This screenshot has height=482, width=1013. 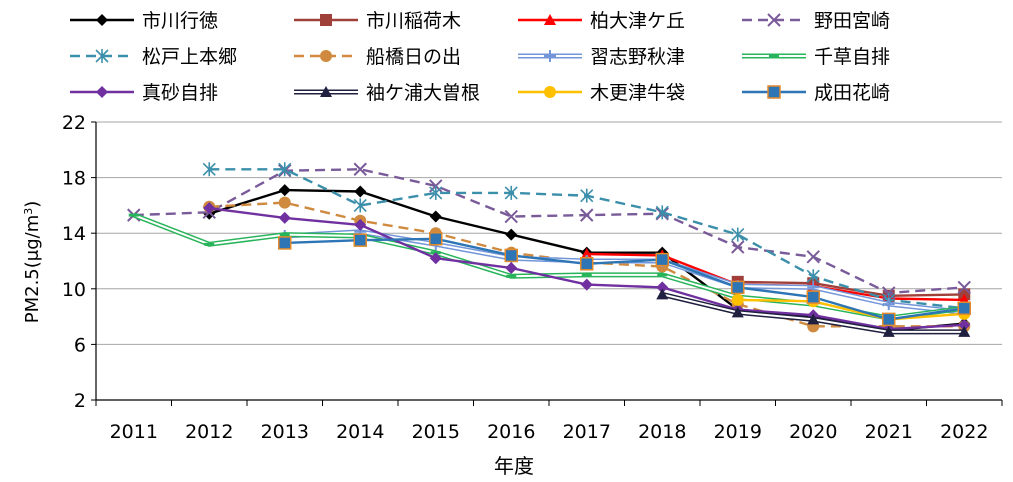 What do you see at coordinates (153, 57) in the screenshot?
I see `legend-item: 松戸上本郷` at bounding box center [153, 57].